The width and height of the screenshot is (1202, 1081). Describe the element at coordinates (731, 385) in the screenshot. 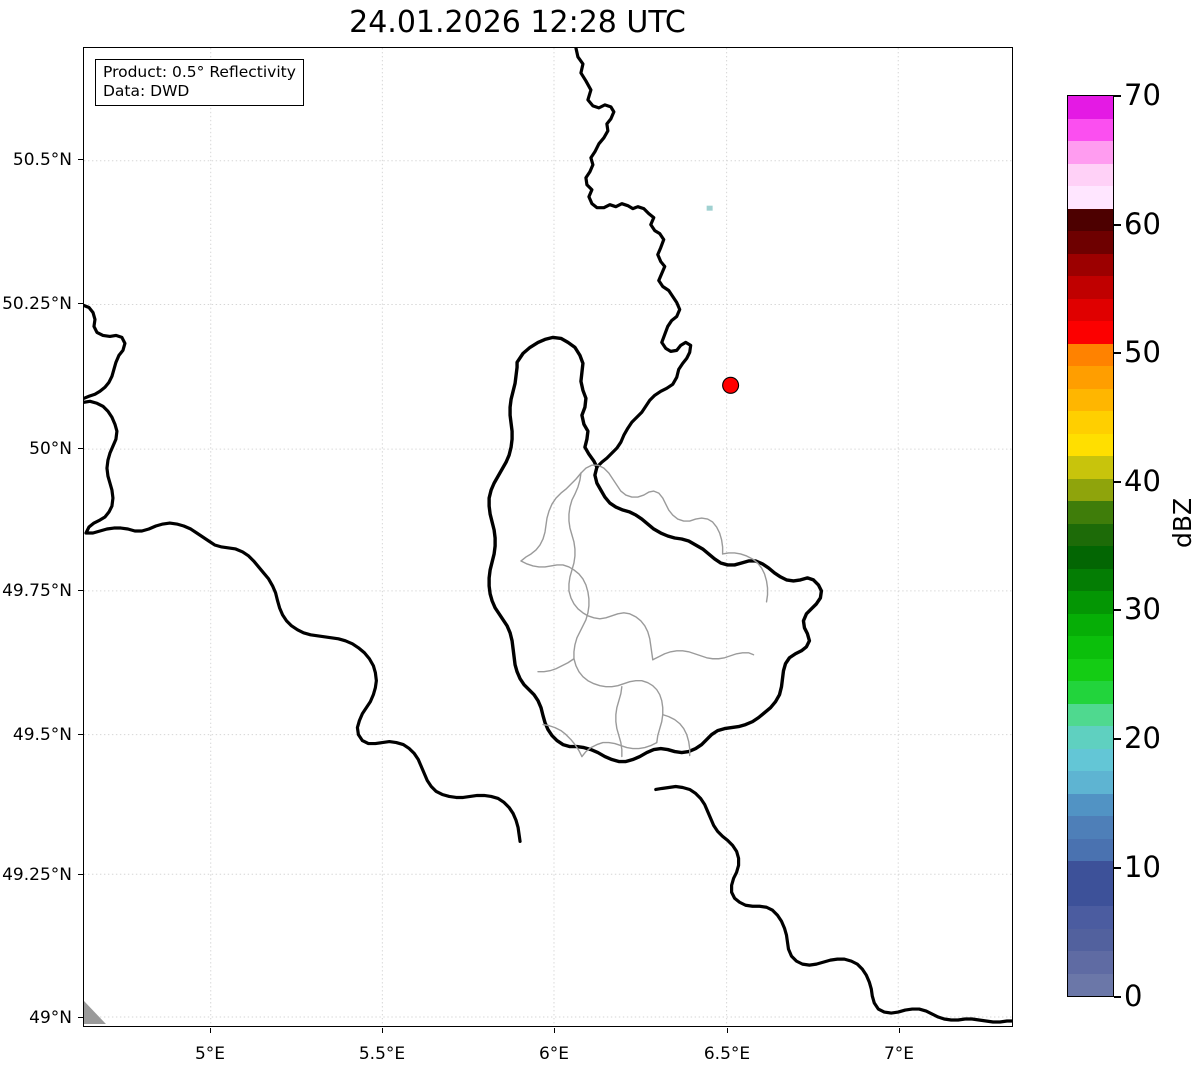

I see `radar-station-marker` at that location.